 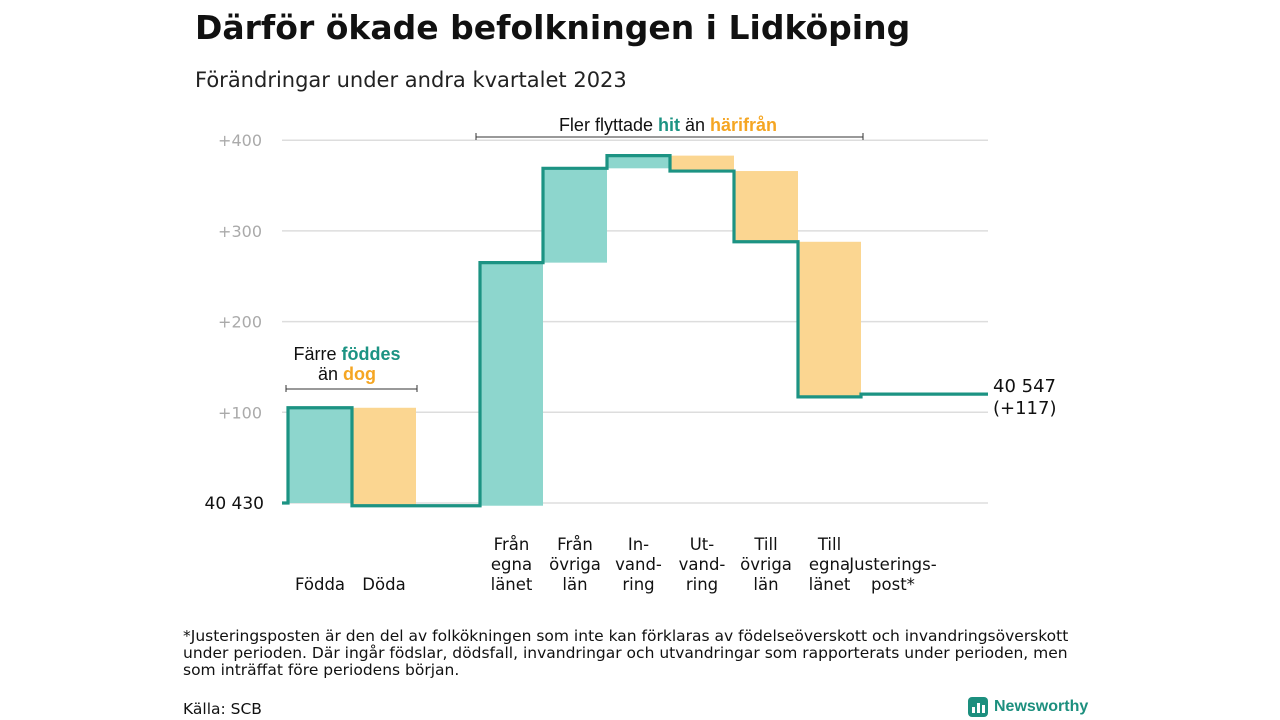 What do you see at coordinates (234, 504) in the screenshot?
I see `start-value-label: 40 430` at bounding box center [234, 504].